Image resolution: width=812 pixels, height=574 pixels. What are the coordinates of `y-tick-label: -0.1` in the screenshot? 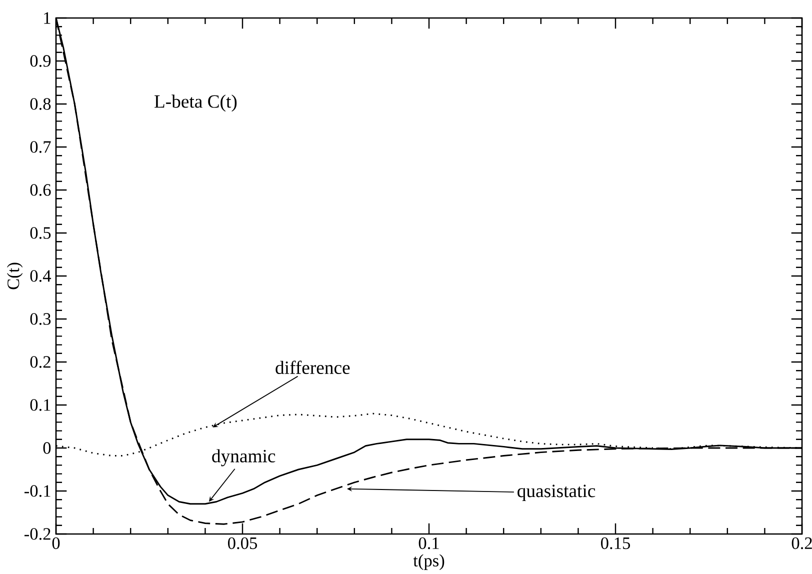 It's located at (37, 491).